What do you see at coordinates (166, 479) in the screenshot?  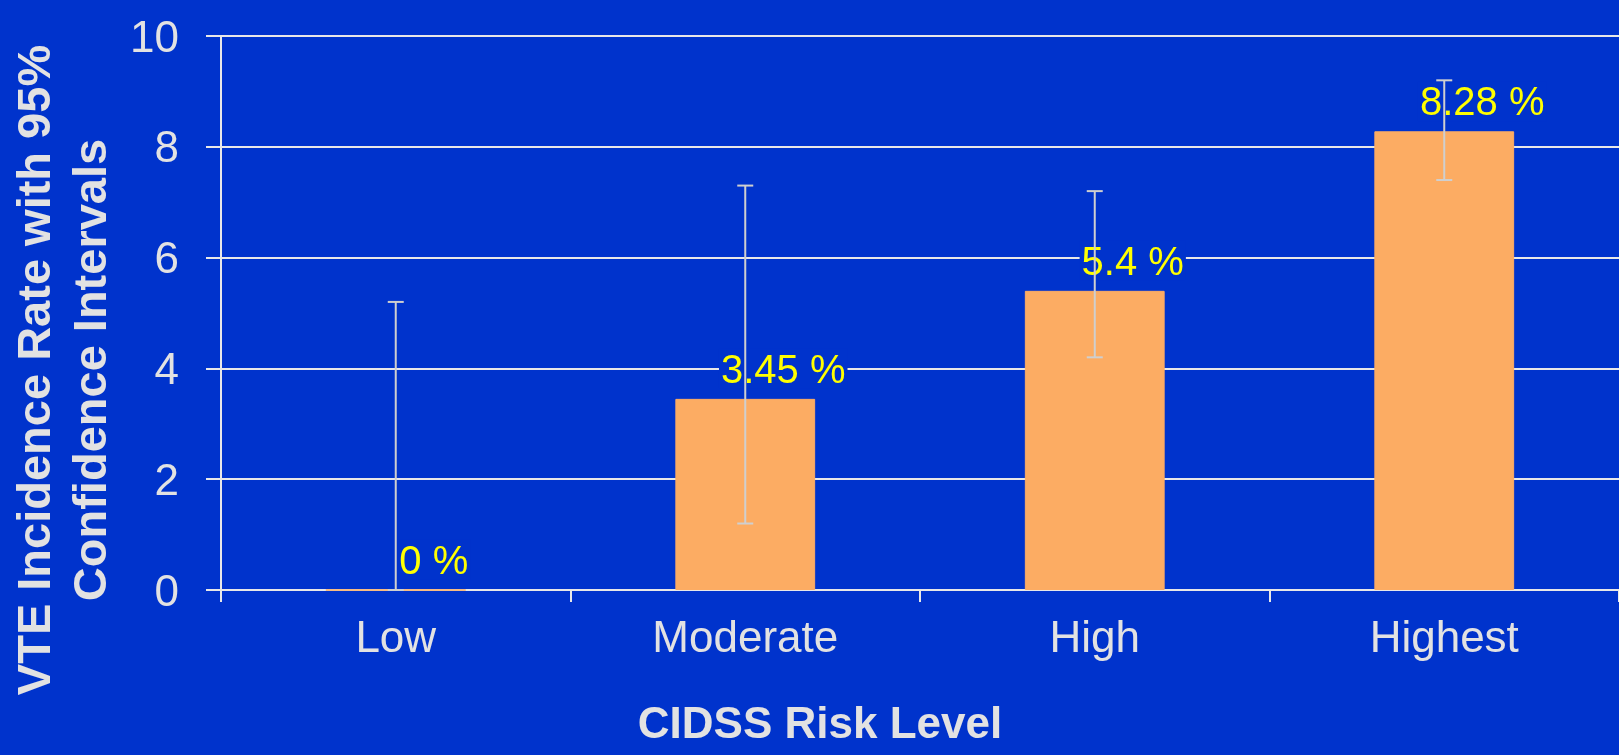 I see `y-tick-label: 2` at bounding box center [166, 479].